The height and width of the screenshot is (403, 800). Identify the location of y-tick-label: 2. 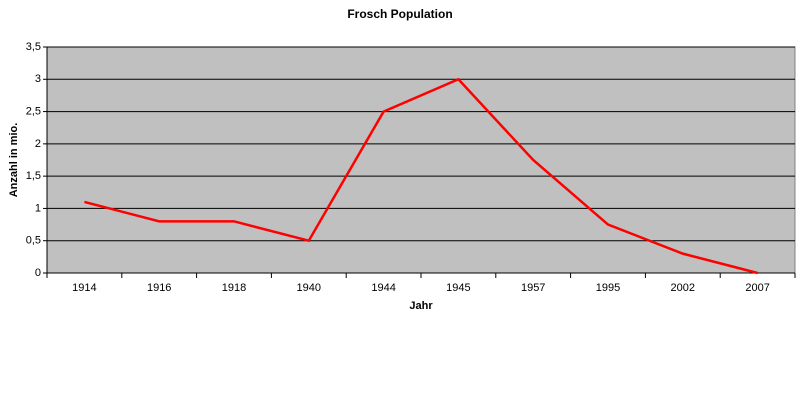
(38, 144).